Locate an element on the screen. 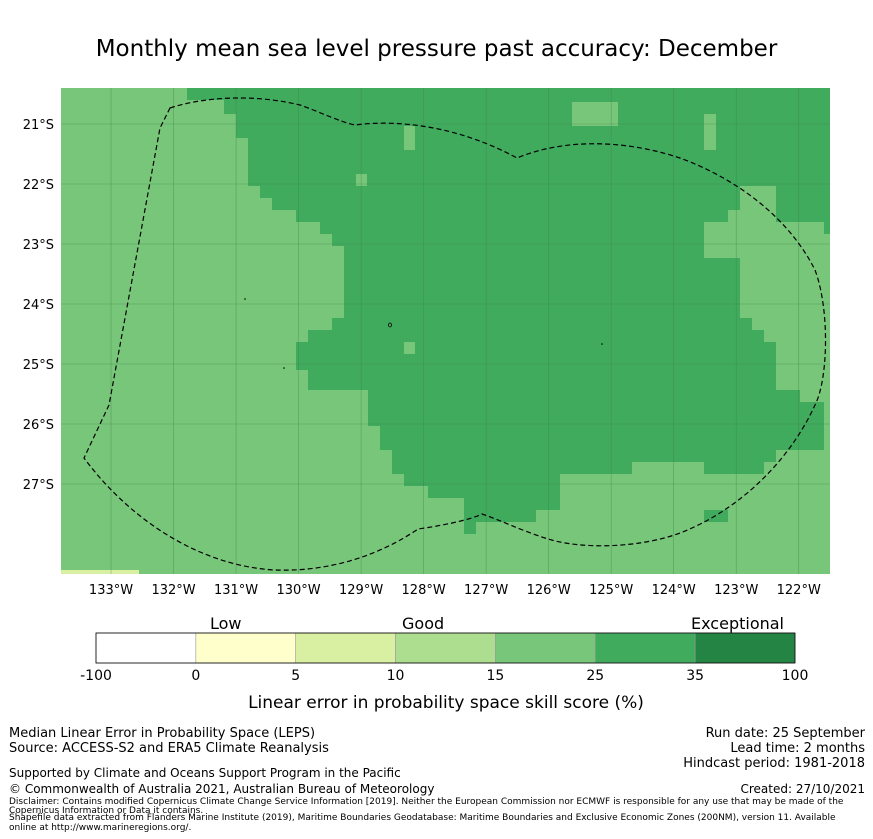  lon-tick-label: 130°W is located at coordinates (298, 590).